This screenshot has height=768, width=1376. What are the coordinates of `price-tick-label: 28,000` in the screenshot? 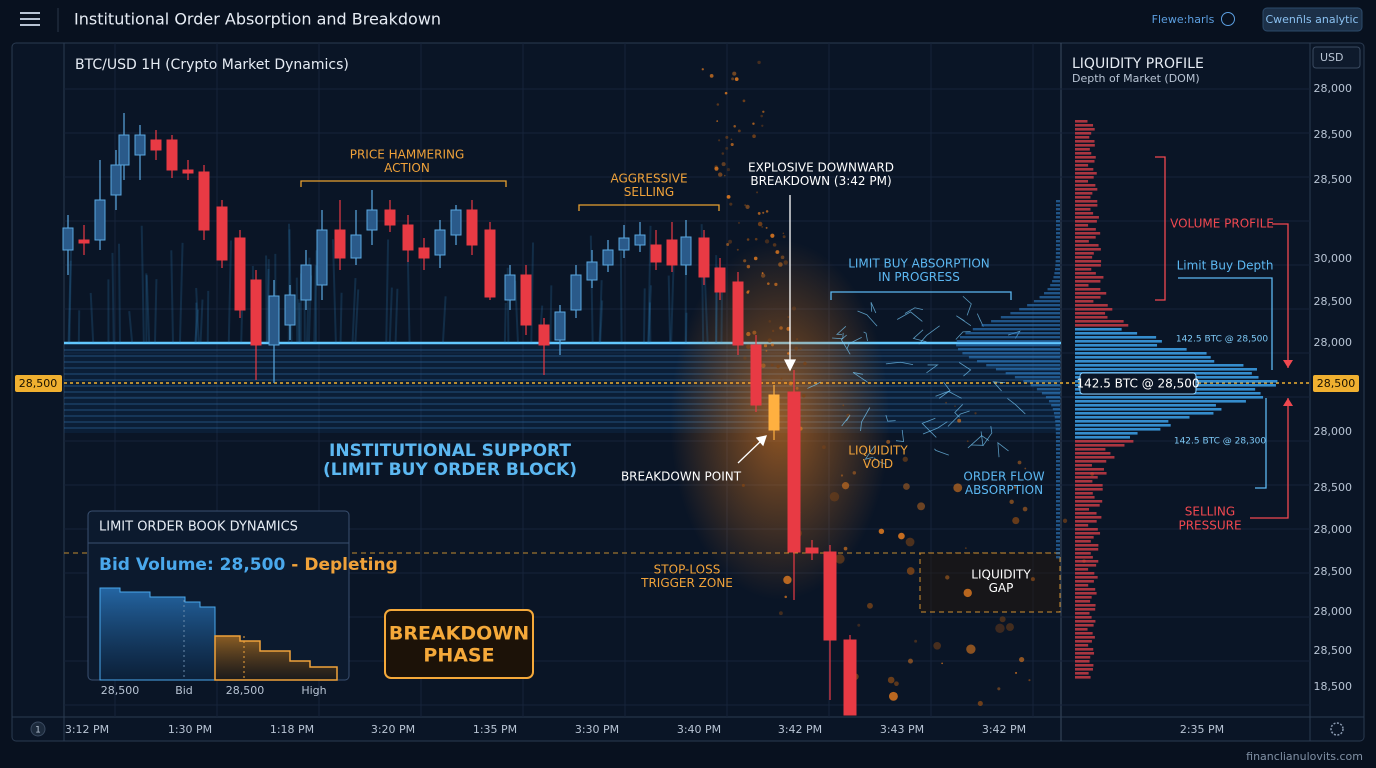 It's located at (1333, 342).